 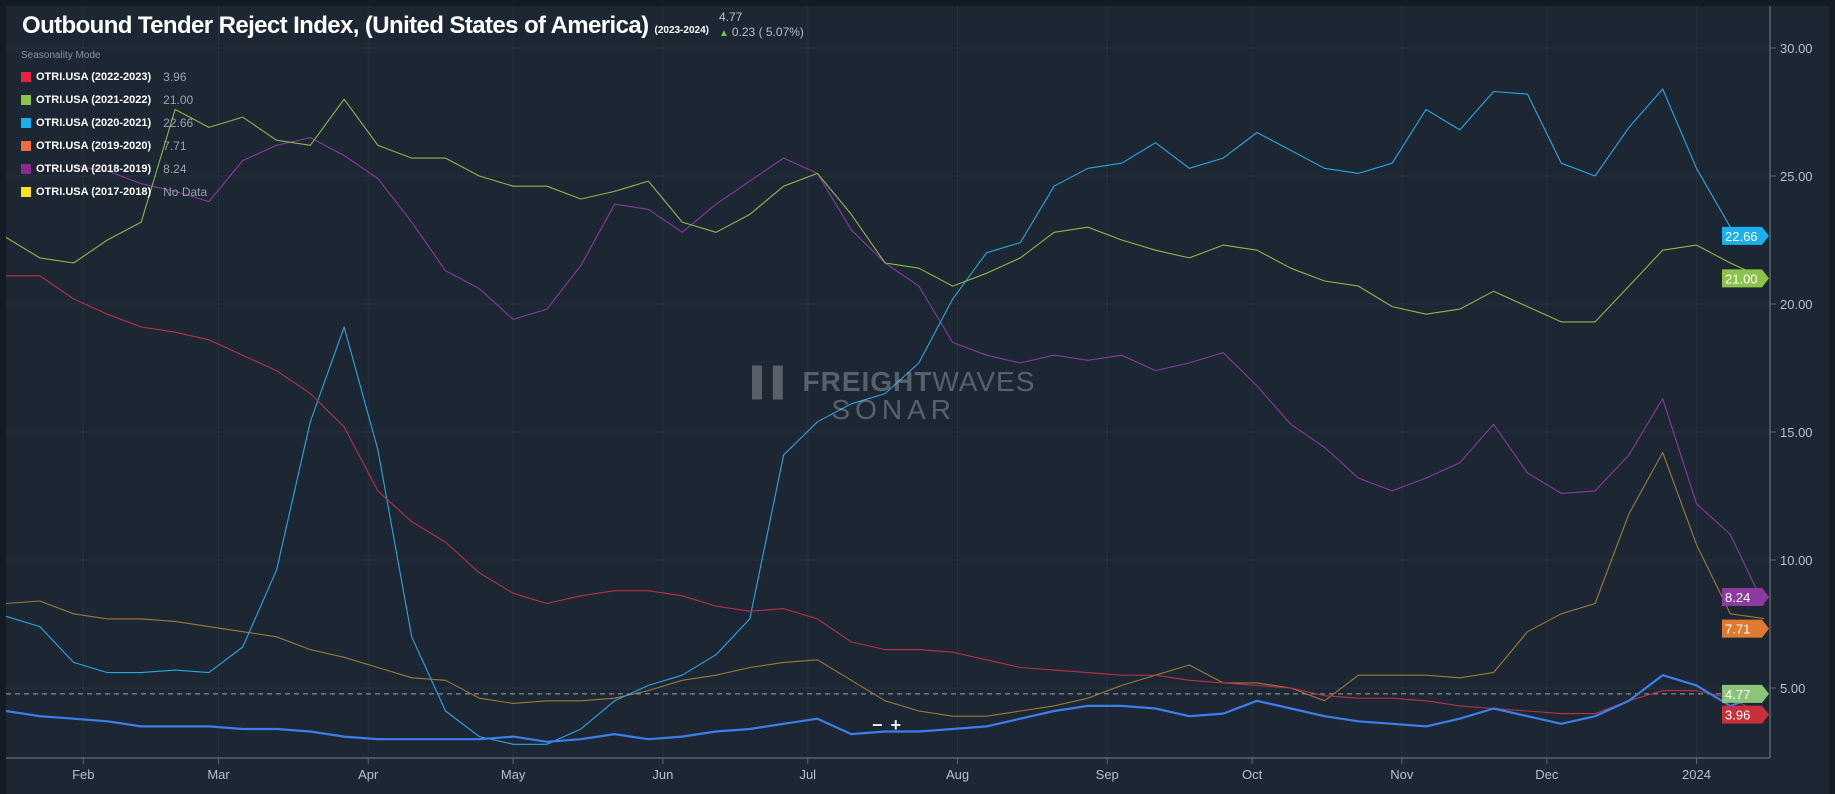 What do you see at coordinates (1741, 278) in the screenshot?
I see `tag-label: 21.00` at bounding box center [1741, 278].